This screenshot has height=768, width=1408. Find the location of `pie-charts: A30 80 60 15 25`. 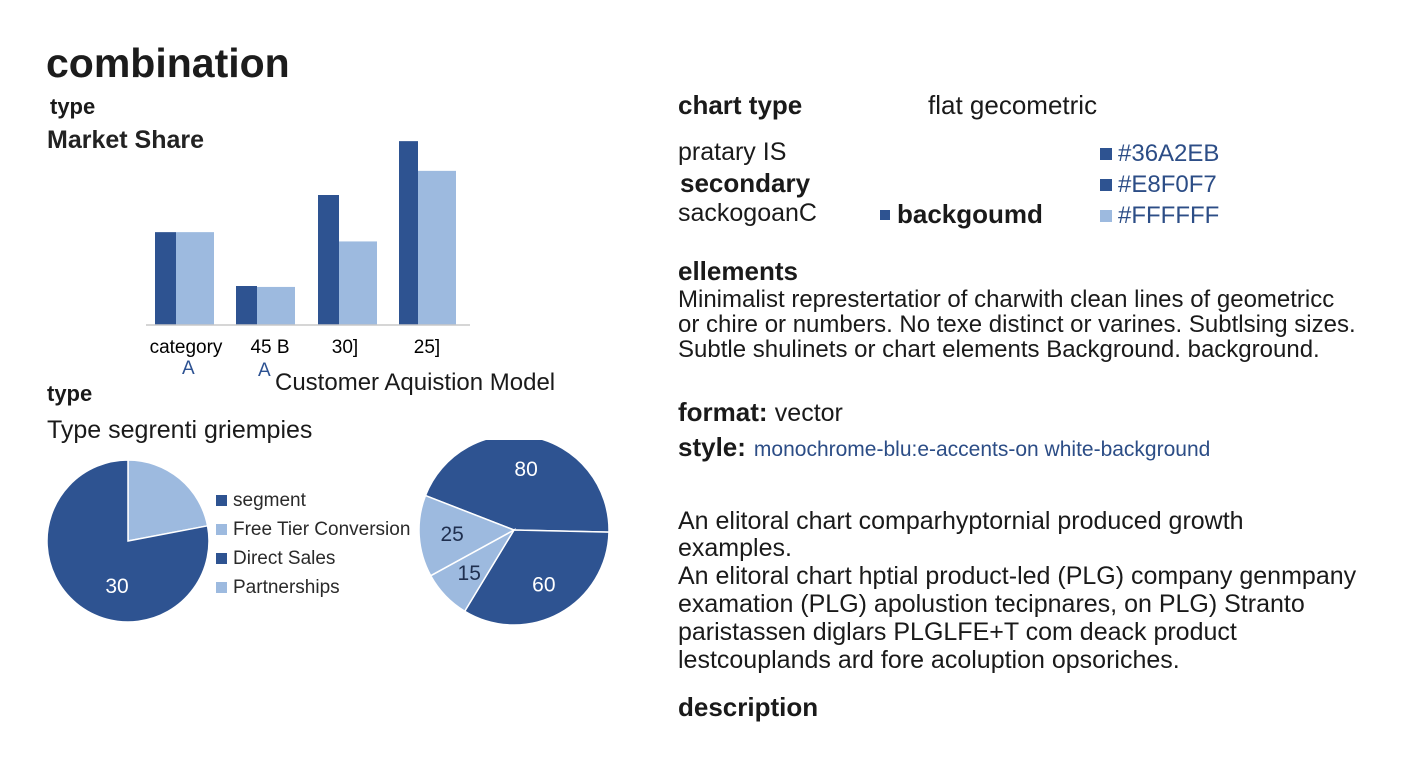

pie-charts: A30 80 60 15 25 is located at coordinates (328, 533).